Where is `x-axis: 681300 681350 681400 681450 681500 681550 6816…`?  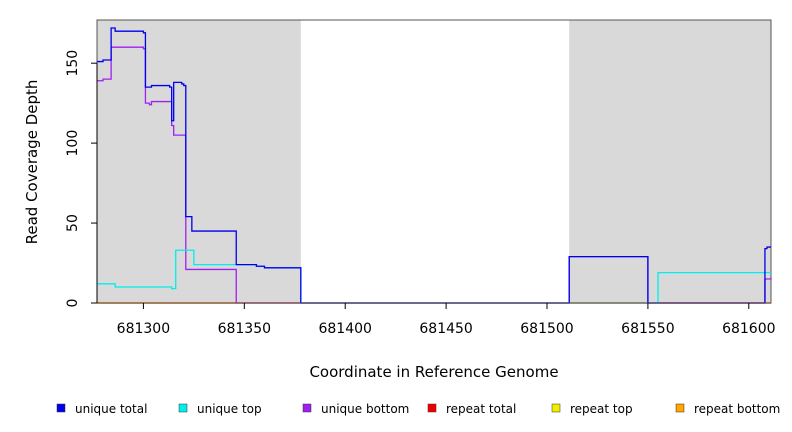 x-axis: 681300 681350 681400 681450 681500 681550 6816… is located at coordinates (436, 319).